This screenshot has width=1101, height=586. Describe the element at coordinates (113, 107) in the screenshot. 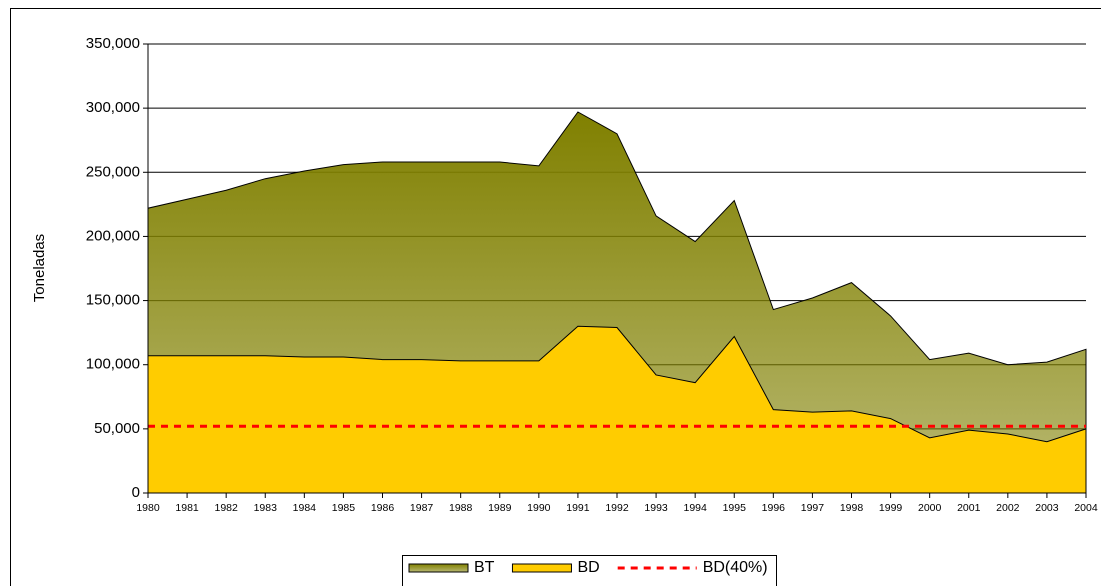

I see `y-tick-label: 300,000` at that location.